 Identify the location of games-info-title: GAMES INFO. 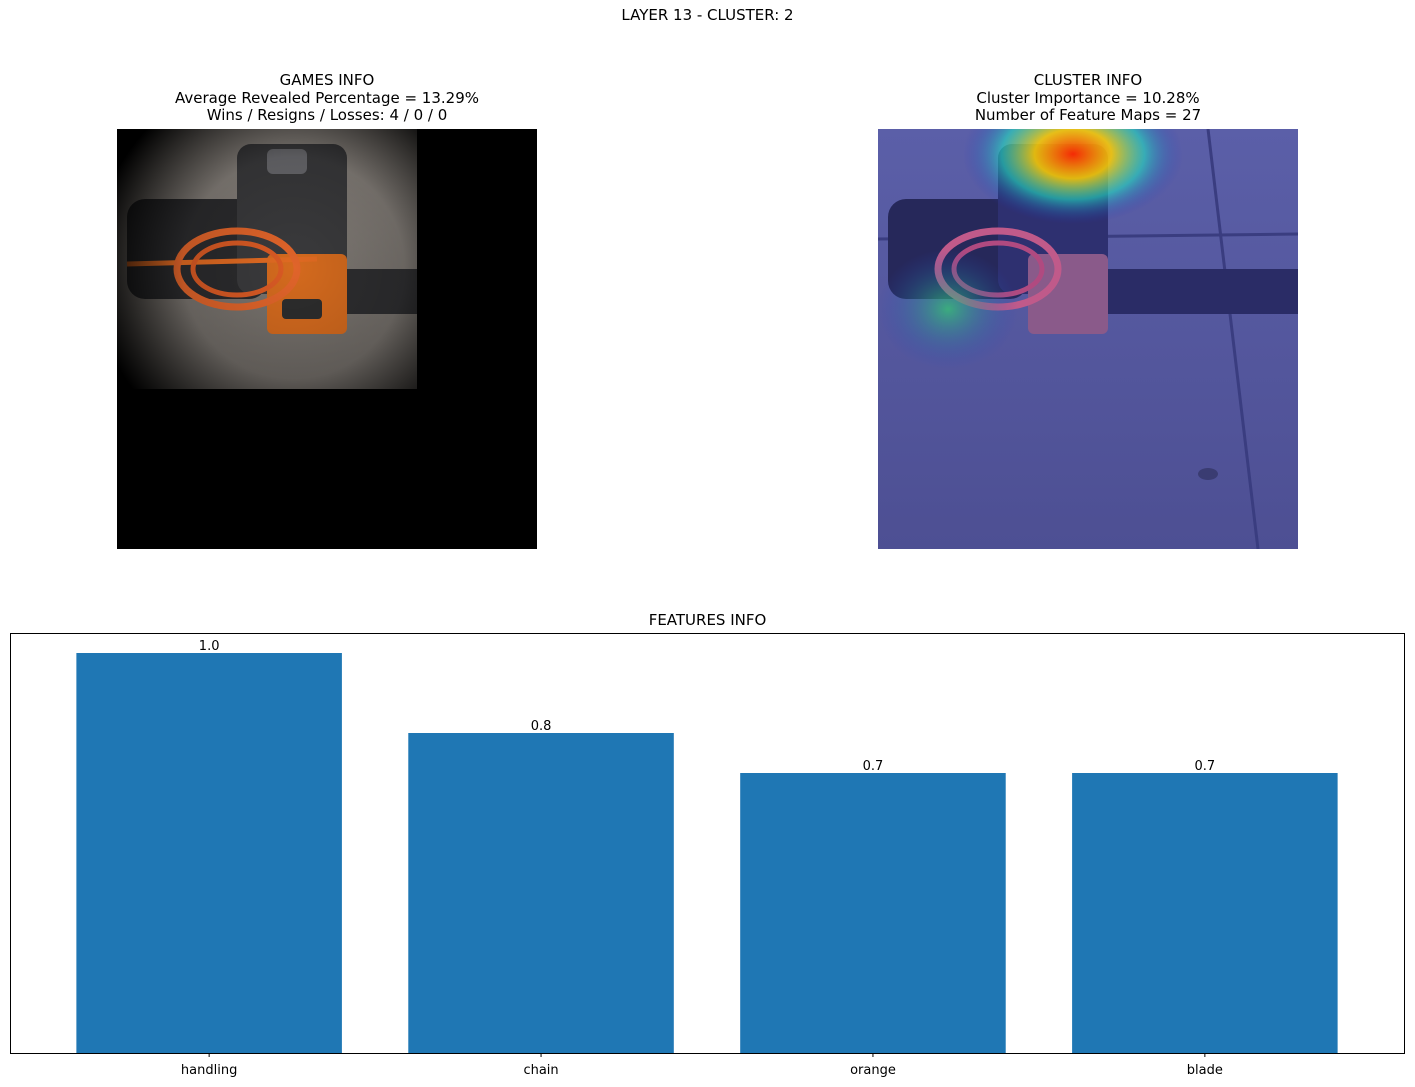
(327, 80).